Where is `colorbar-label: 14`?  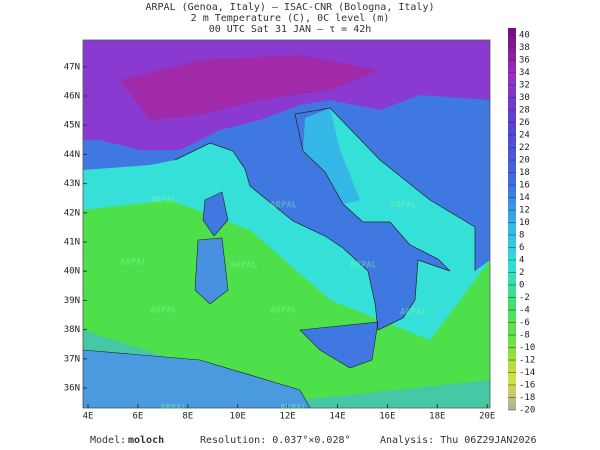 colorbar-label: 14 is located at coordinates (524, 198).